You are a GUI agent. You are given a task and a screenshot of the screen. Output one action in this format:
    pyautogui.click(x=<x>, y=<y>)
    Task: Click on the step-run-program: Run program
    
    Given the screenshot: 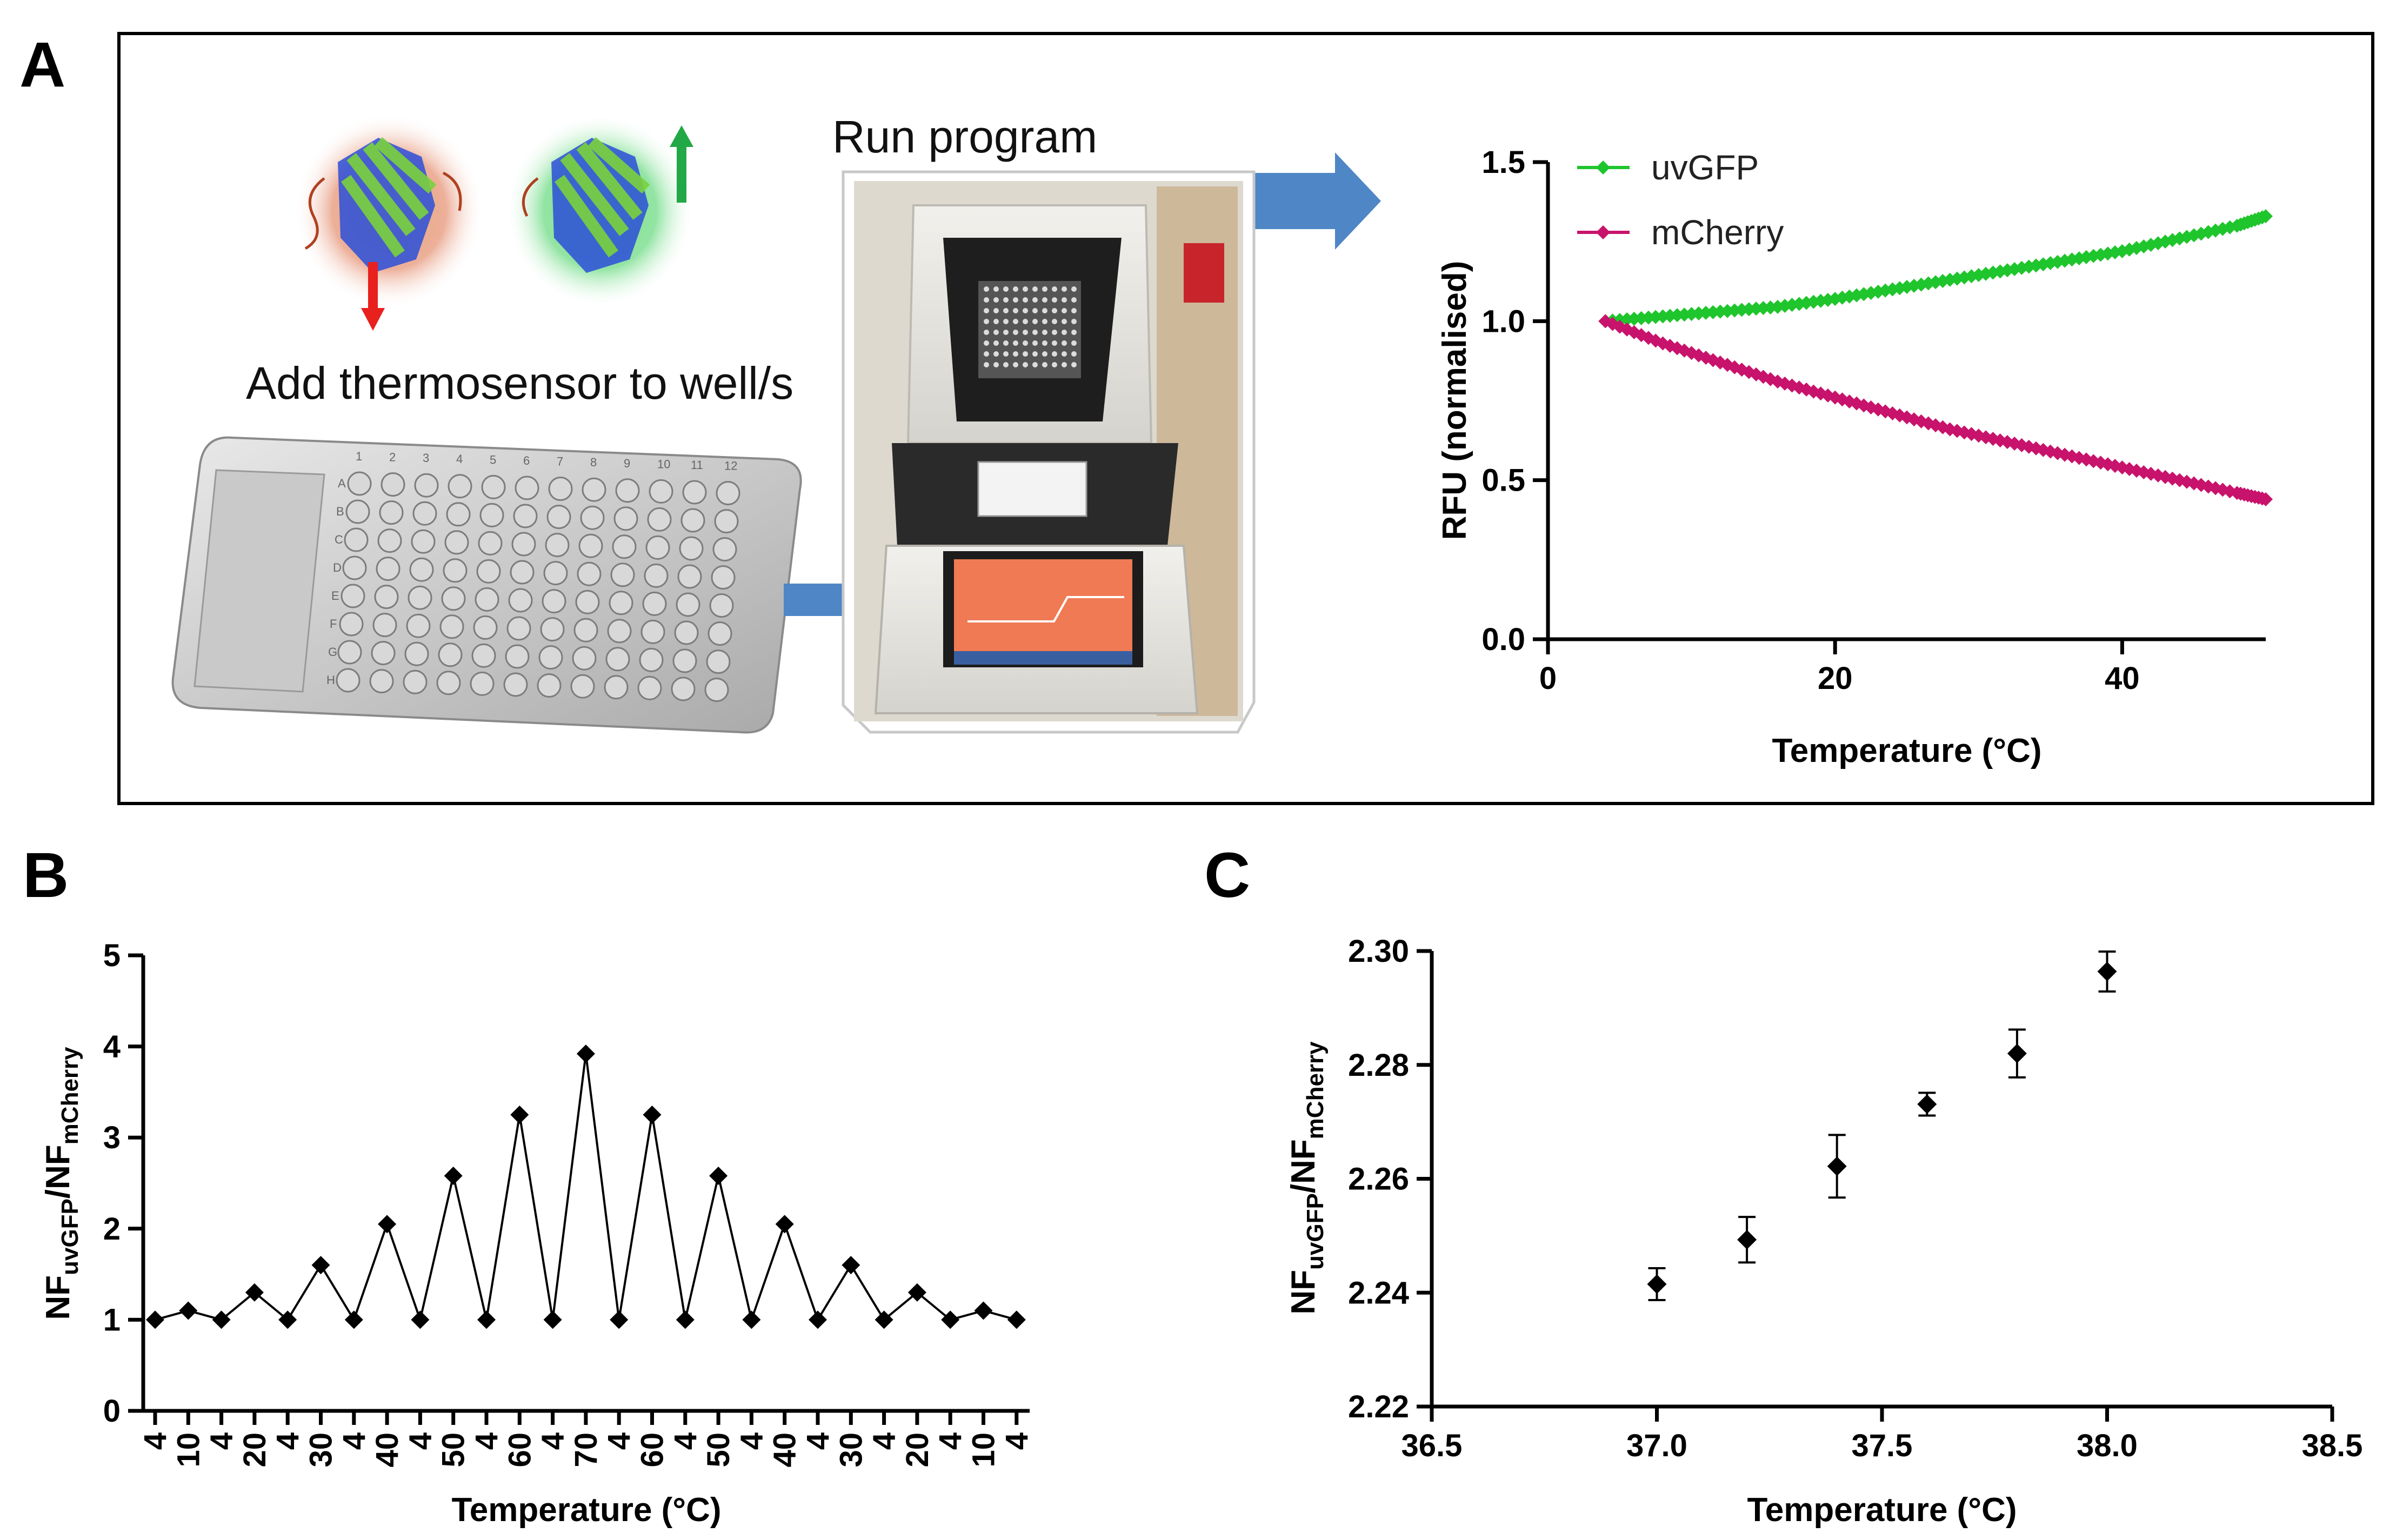 What is the action you would take?
    pyautogui.click(x=965, y=136)
    